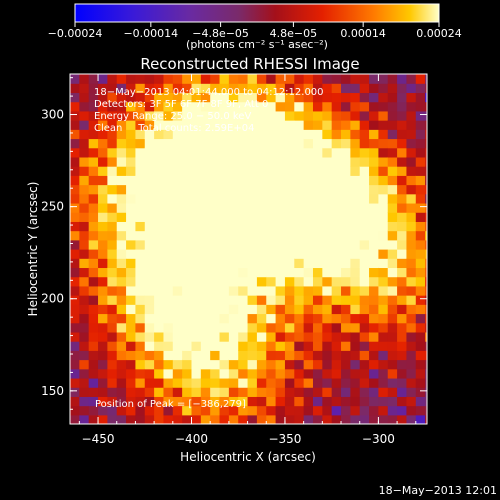  I want to click on colorbar-tick-label: 0.00024, so click(439, 33).